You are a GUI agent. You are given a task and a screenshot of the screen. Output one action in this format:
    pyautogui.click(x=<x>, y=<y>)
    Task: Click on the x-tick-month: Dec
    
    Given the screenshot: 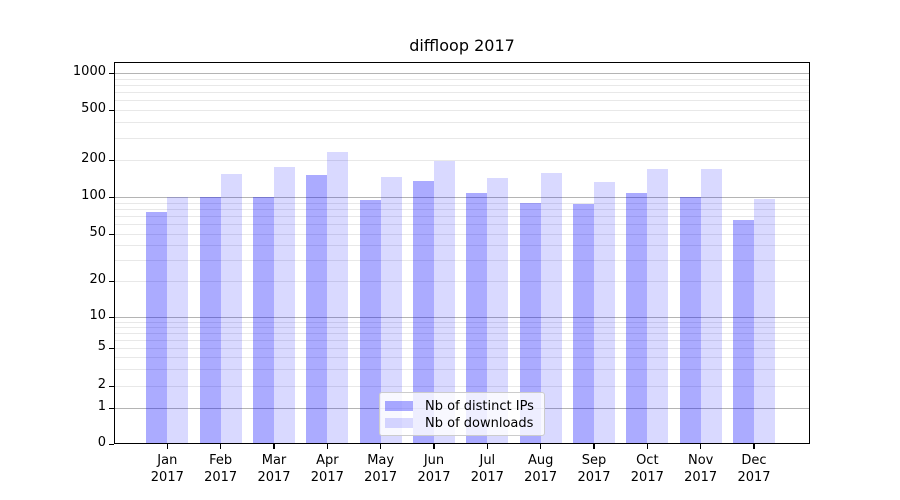 What is the action you would take?
    pyautogui.click(x=754, y=460)
    